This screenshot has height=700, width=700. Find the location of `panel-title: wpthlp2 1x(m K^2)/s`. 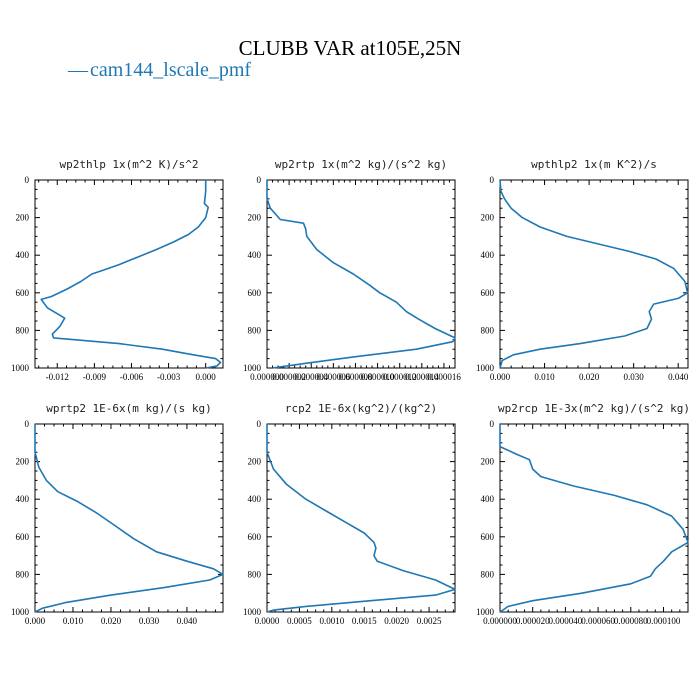

panel-title: wpthlp2 1x(m K^2)/s is located at coordinates (594, 164).